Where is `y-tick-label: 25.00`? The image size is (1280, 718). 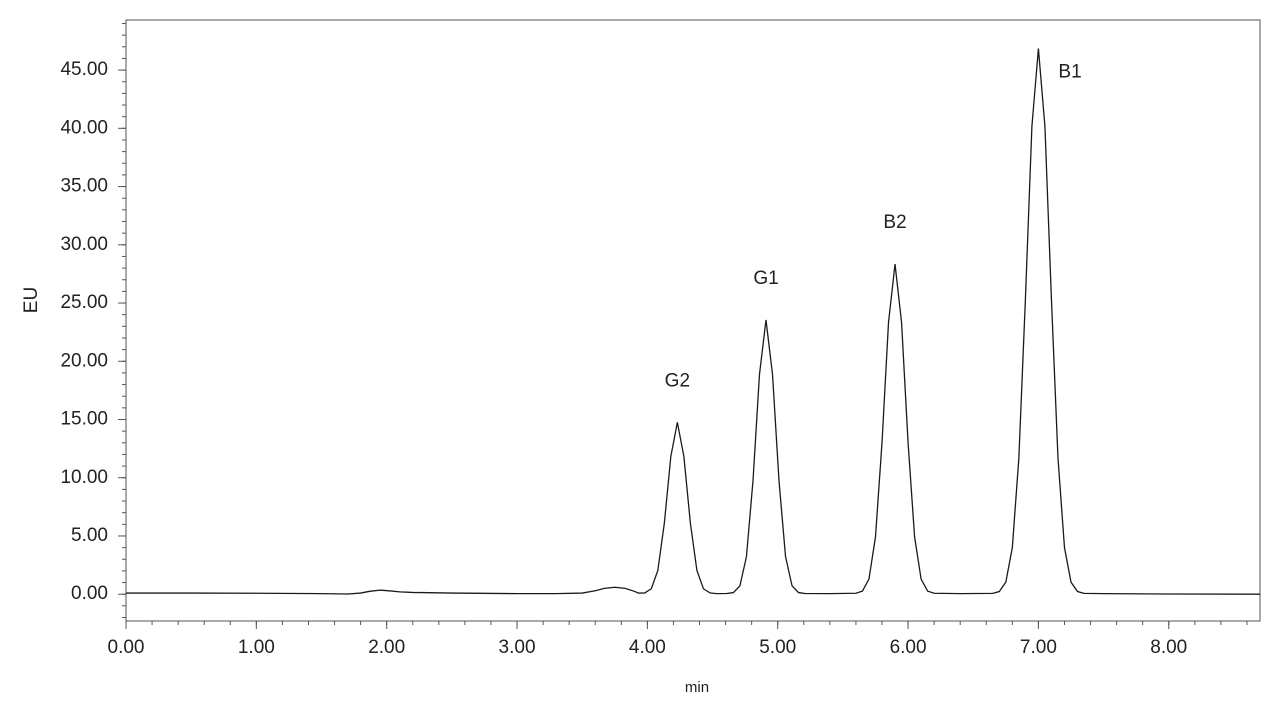 y-tick-label: 25.00 is located at coordinates (84, 302).